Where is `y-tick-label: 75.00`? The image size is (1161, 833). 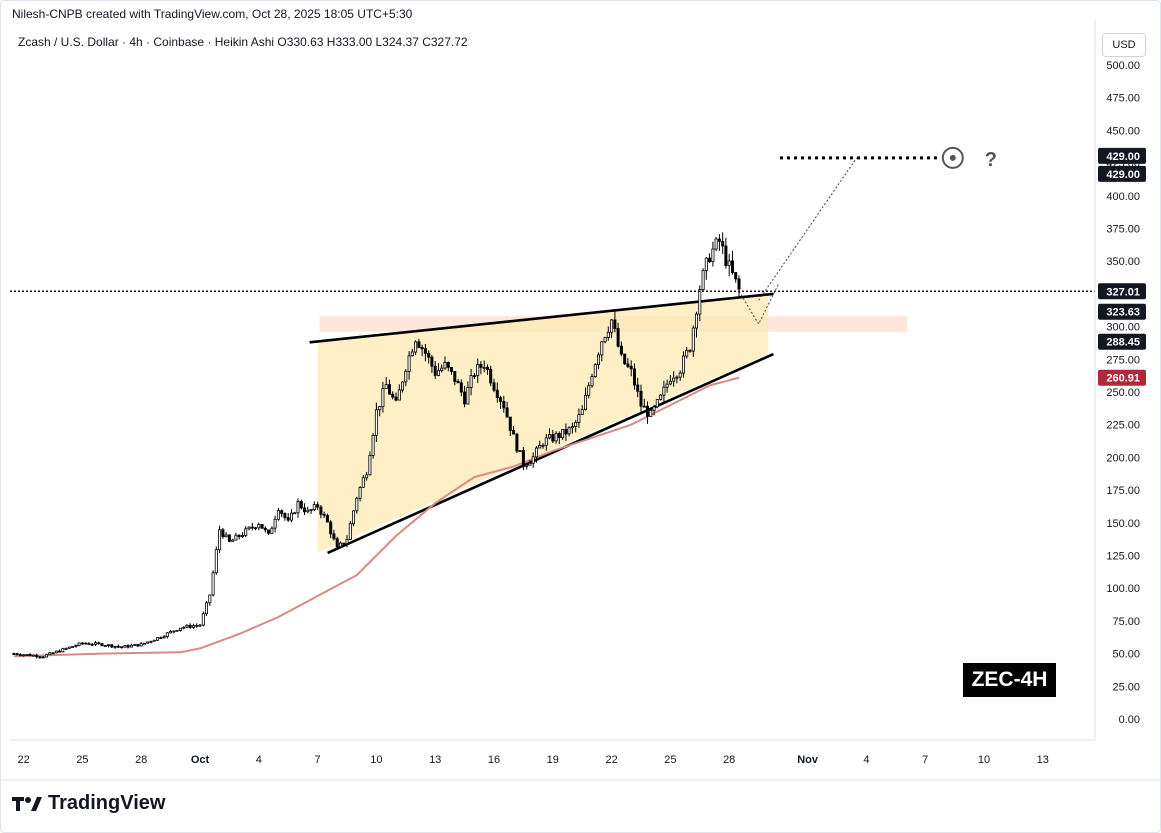 y-tick-label: 75.00 is located at coordinates (1126, 622).